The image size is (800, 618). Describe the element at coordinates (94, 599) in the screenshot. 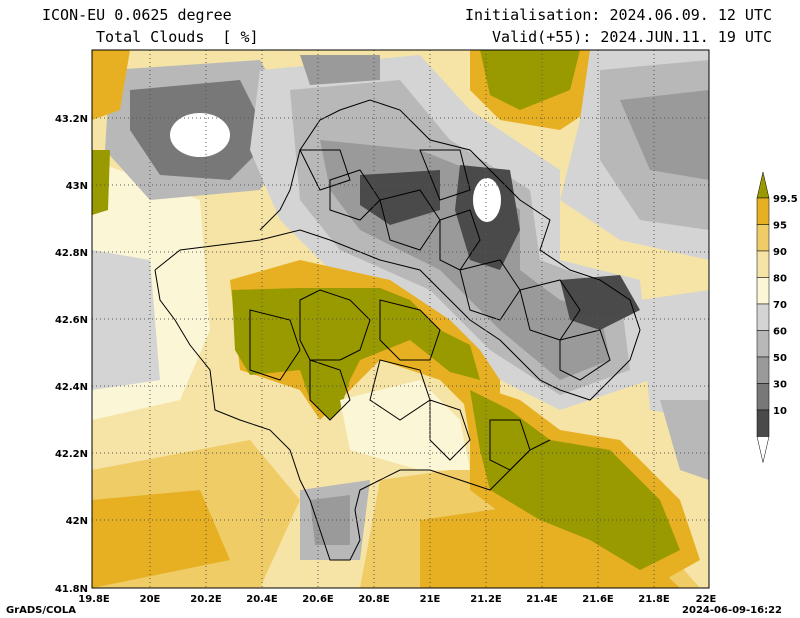

I see `lon-label: 19.8E` at that location.